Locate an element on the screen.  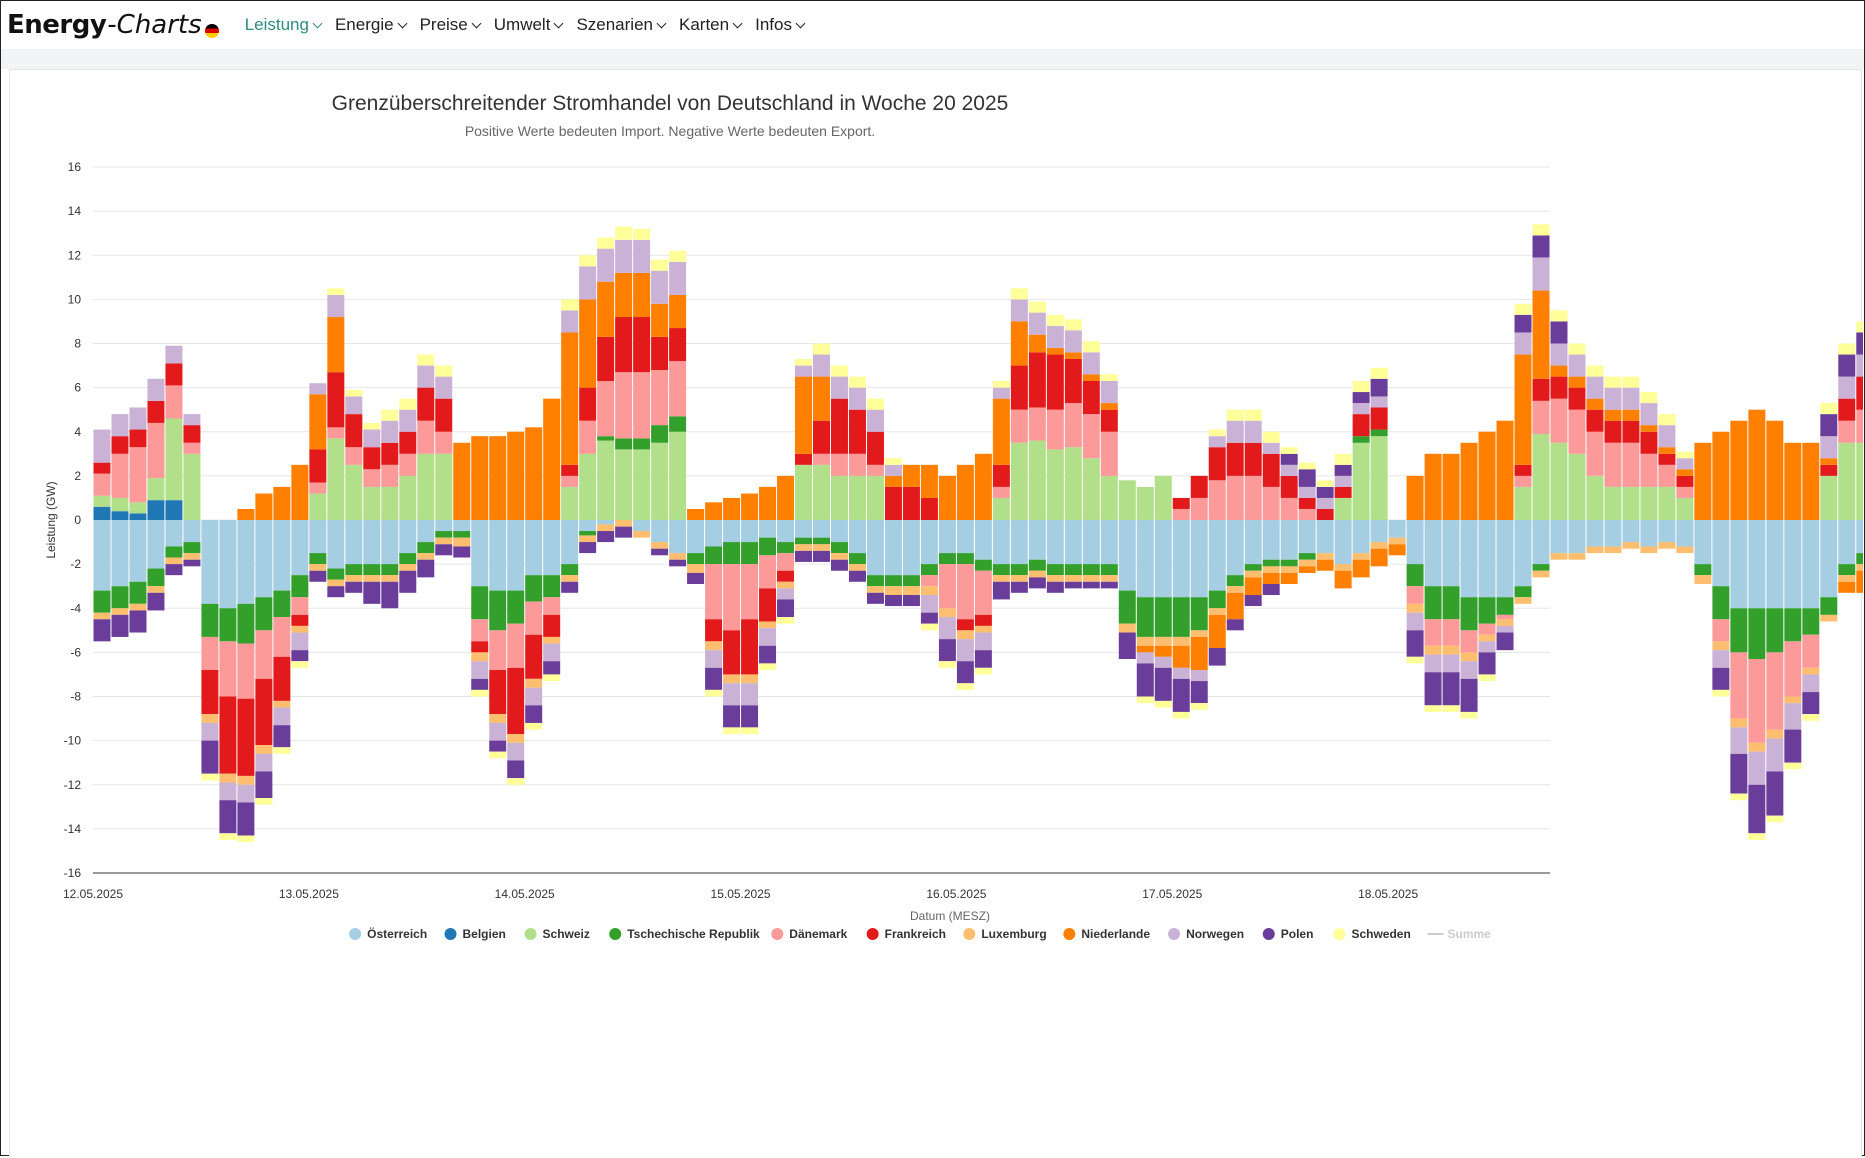
nav-item-energie: Energie is located at coordinates (371, 25).